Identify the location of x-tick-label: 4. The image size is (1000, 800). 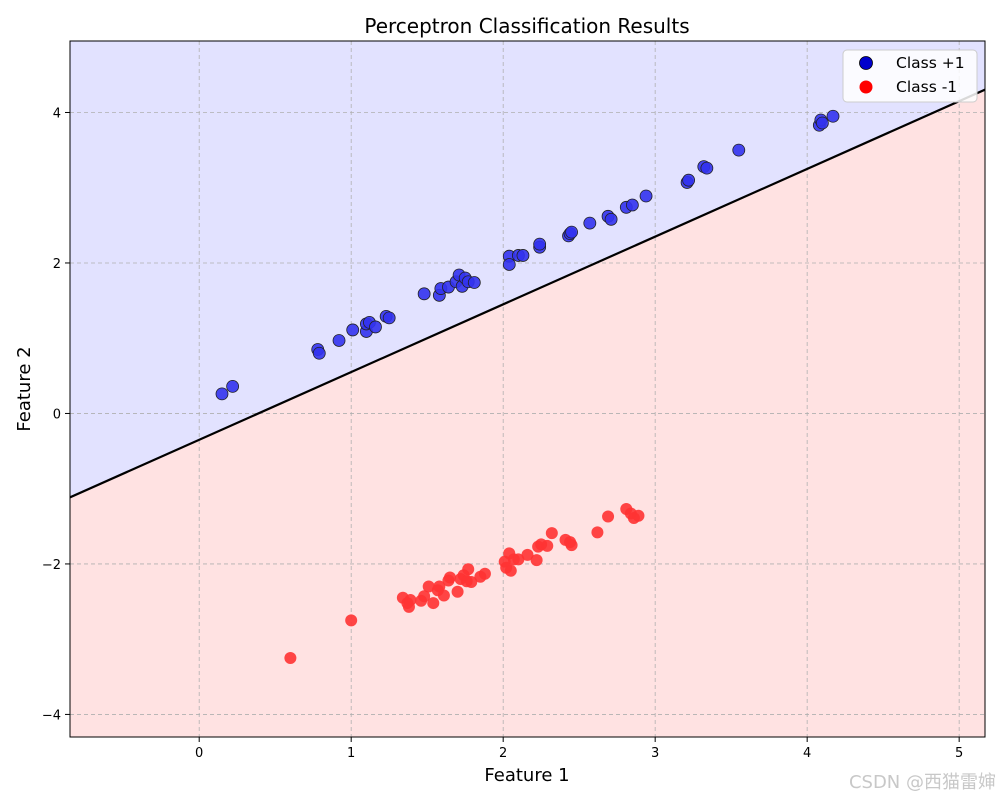
(807, 753).